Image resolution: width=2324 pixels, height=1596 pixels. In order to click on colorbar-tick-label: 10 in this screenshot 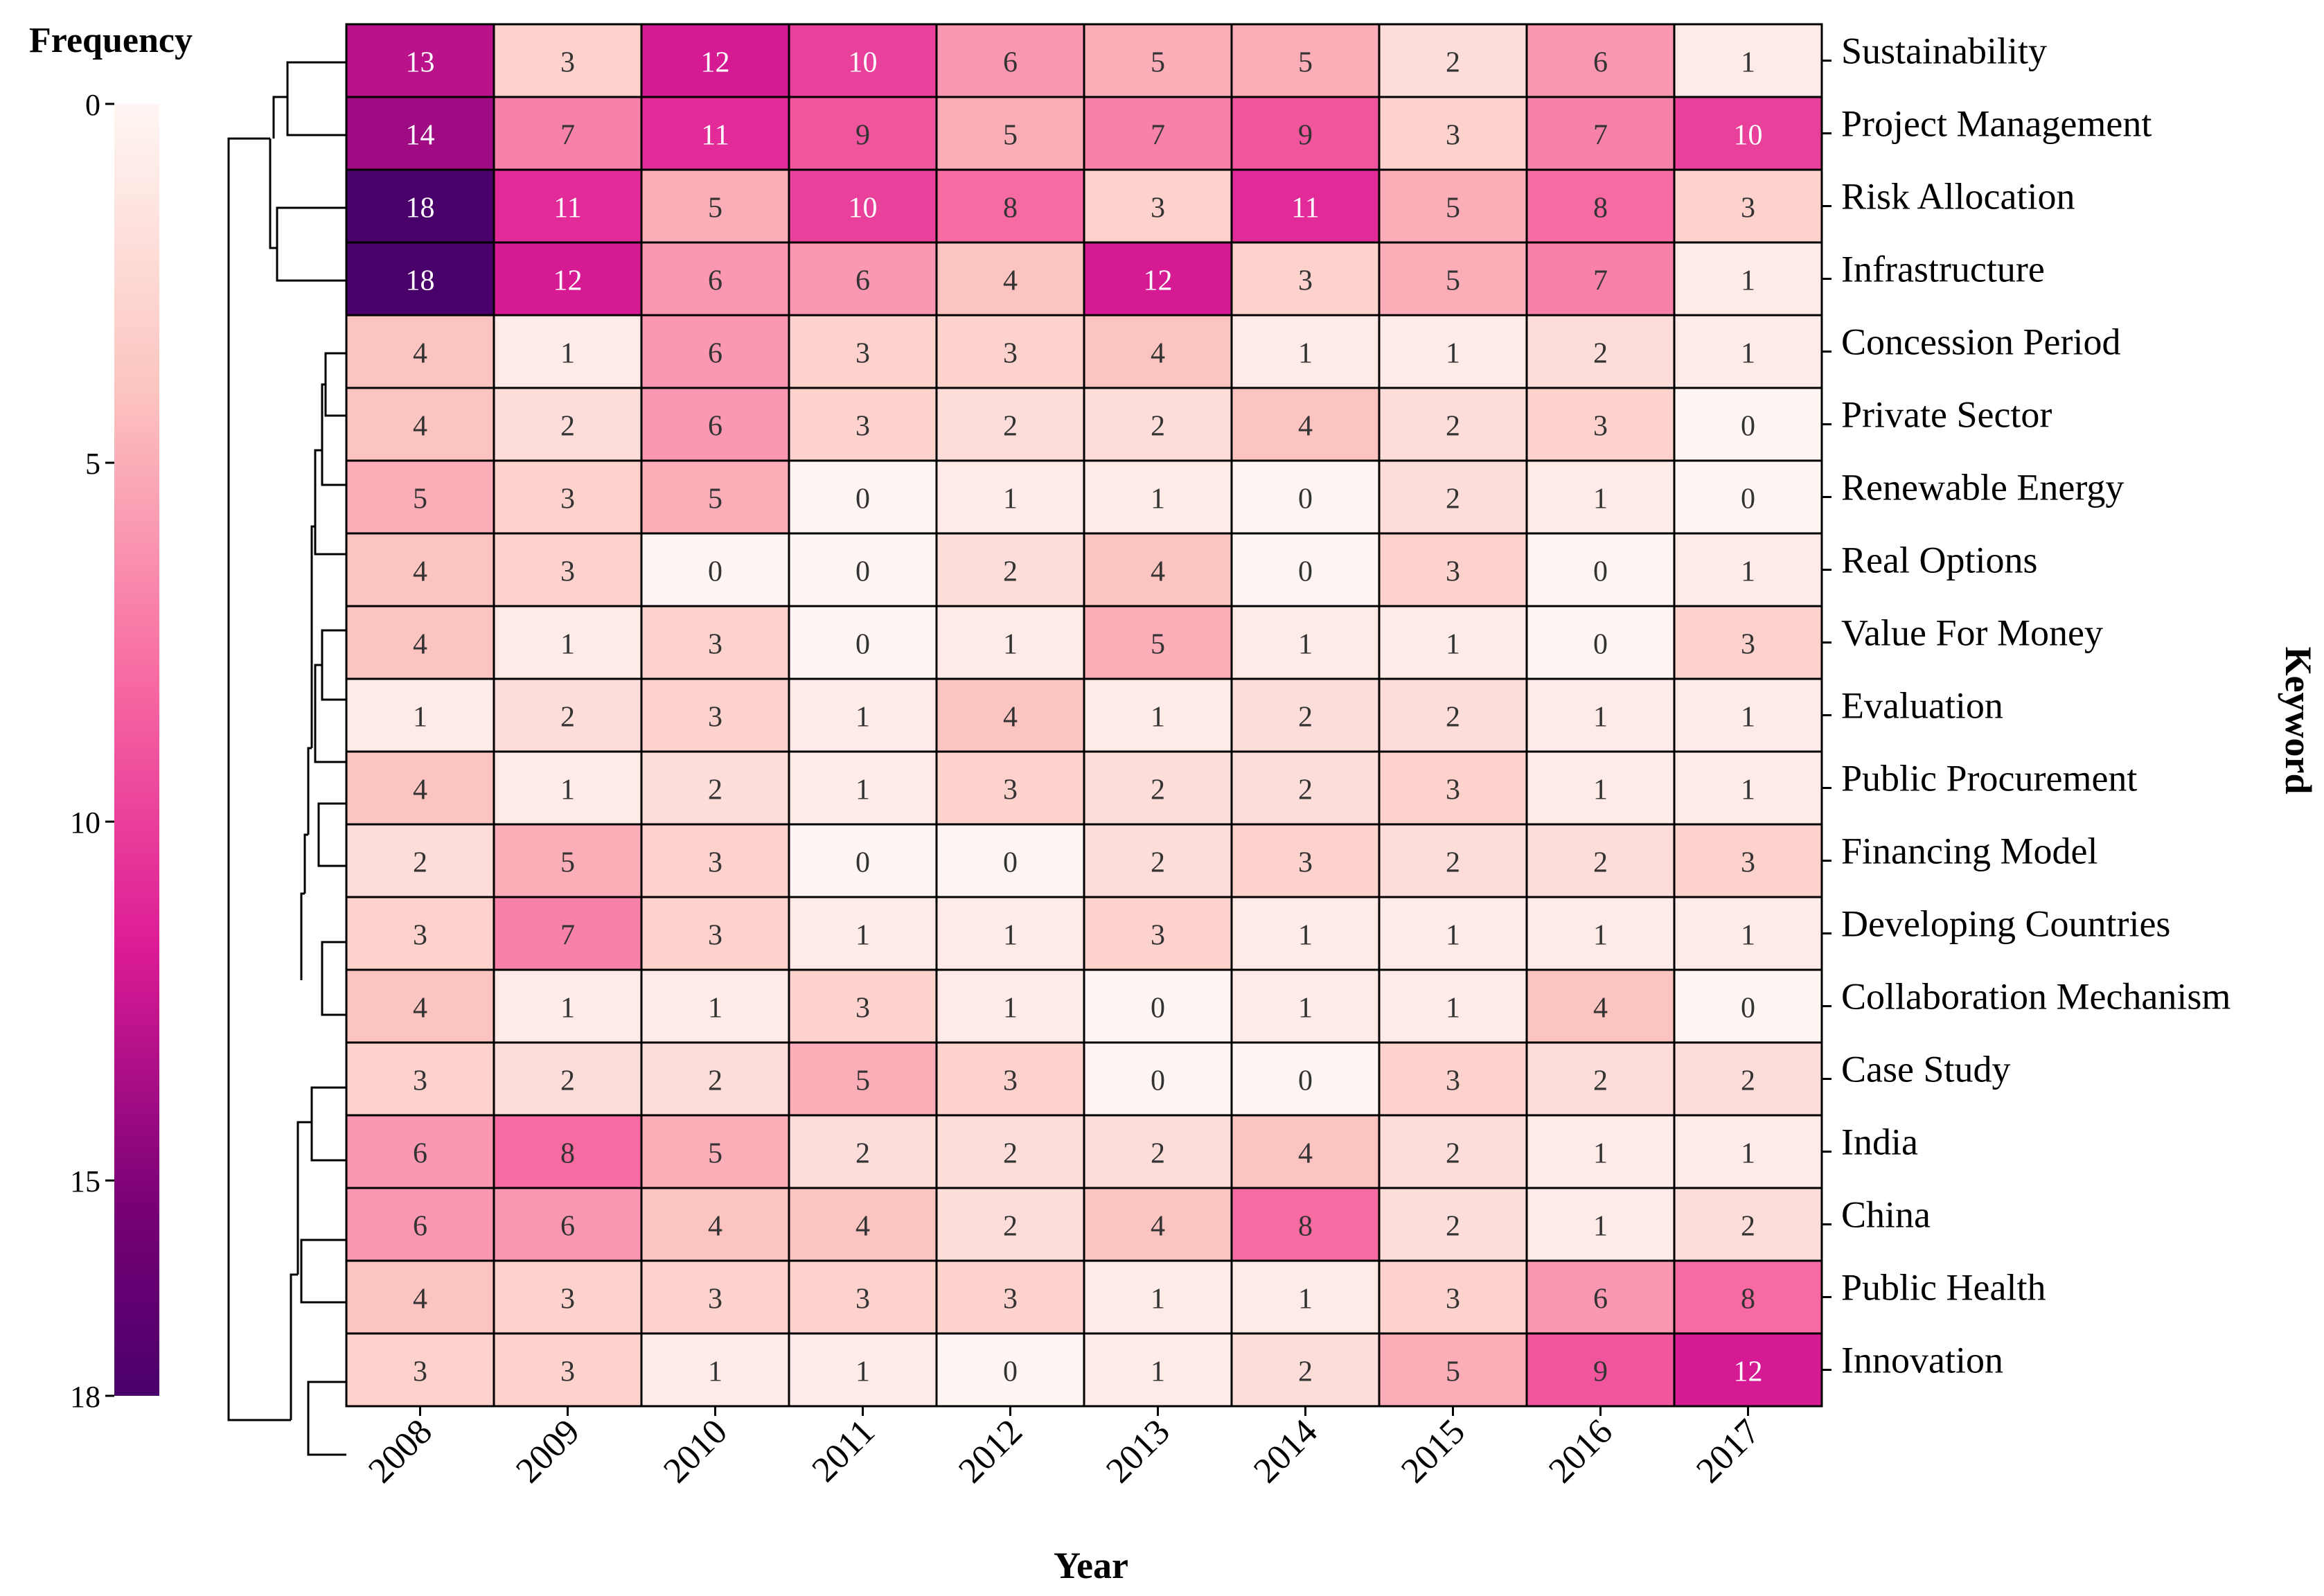, I will do `click(85, 823)`.